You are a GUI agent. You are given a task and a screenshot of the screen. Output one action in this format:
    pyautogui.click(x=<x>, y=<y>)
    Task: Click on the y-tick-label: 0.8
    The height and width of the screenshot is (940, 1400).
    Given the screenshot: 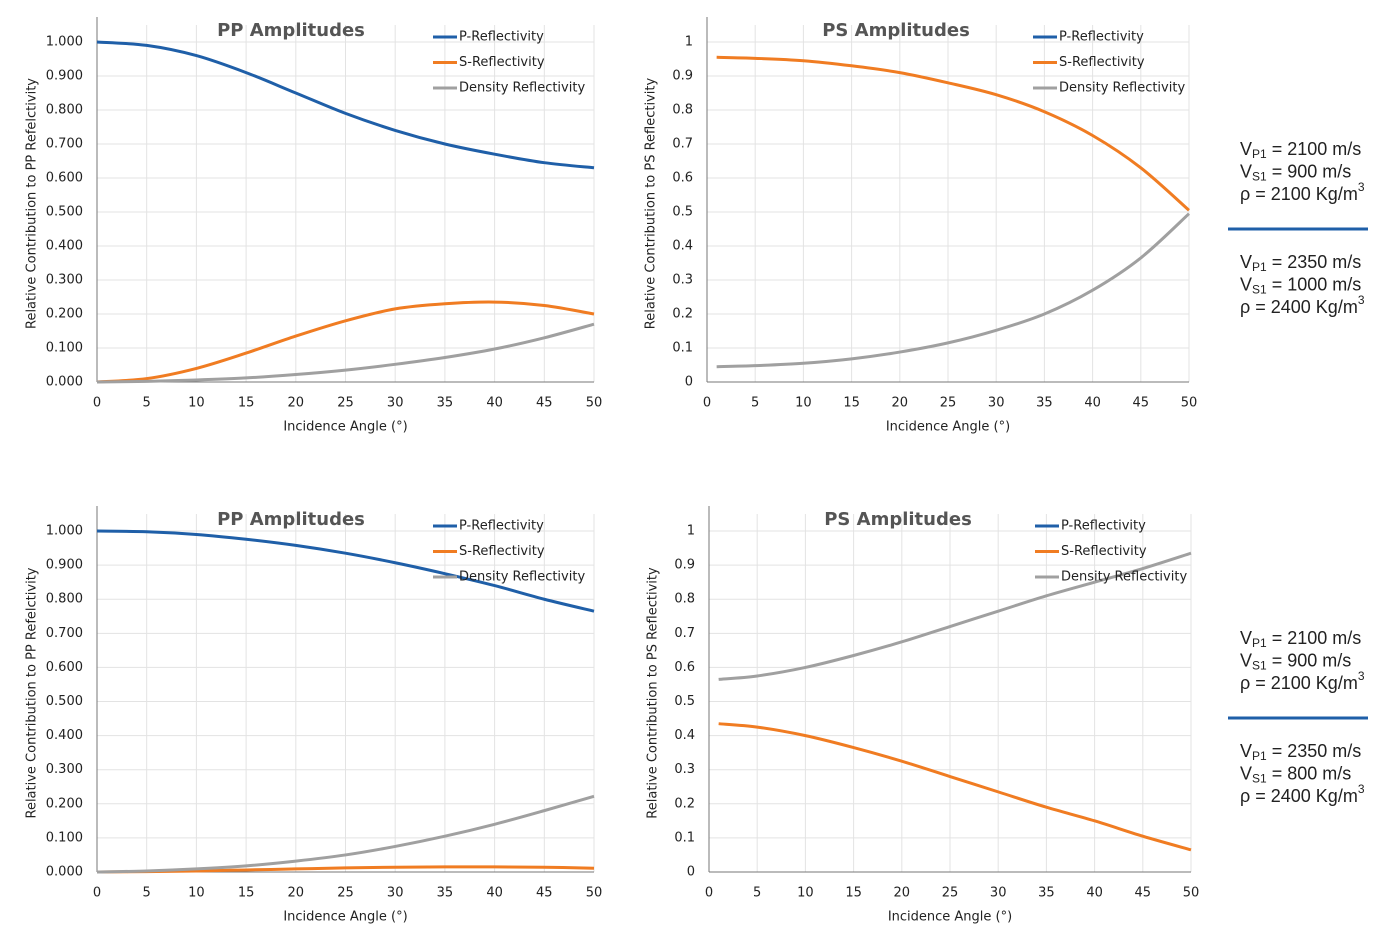 What is the action you would take?
    pyautogui.click(x=684, y=599)
    